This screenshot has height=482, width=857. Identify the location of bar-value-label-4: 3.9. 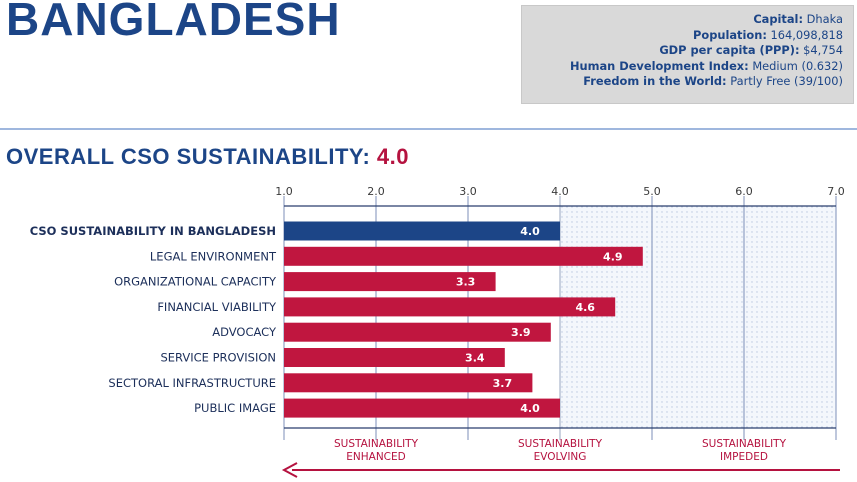
(521, 332).